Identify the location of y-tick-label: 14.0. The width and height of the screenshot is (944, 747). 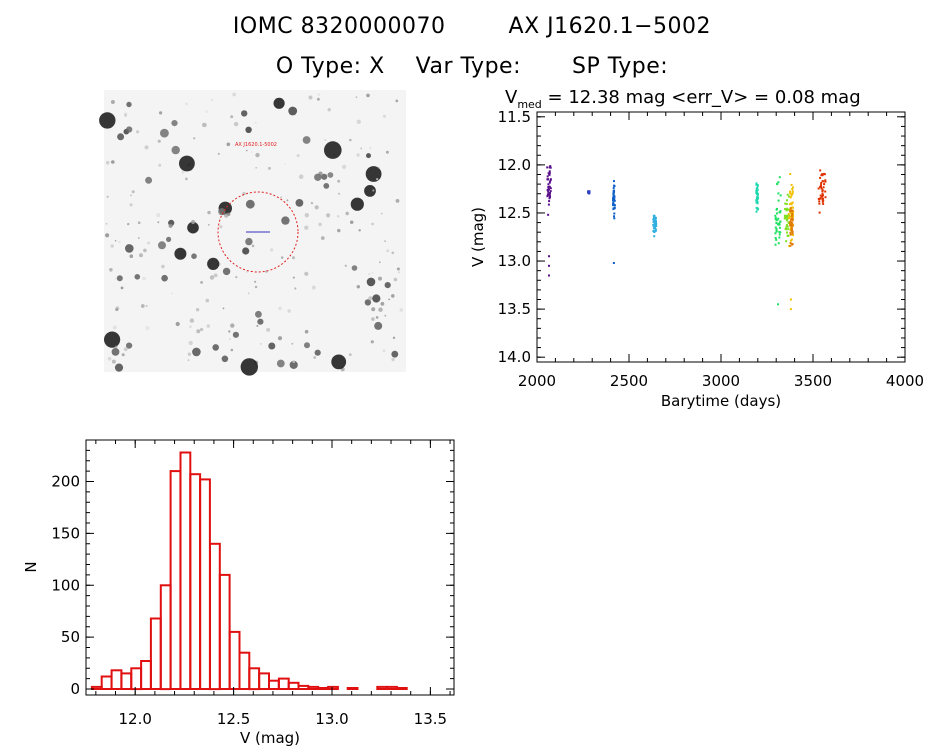
(514, 357).